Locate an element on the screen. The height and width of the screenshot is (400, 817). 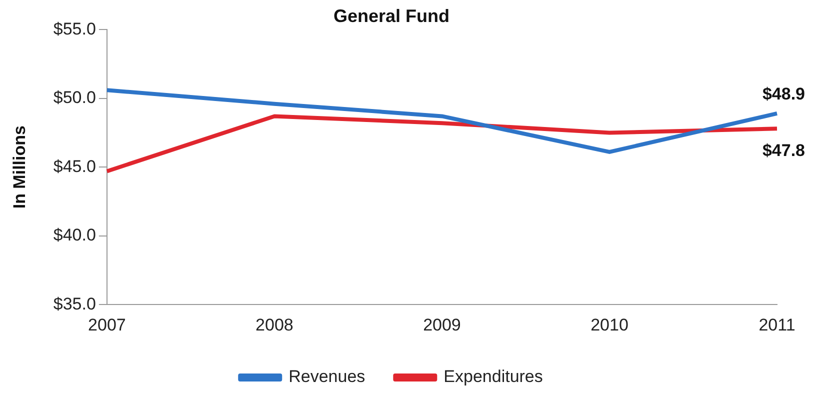
x-tick-label: 2009 is located at coordinates (442, 324).